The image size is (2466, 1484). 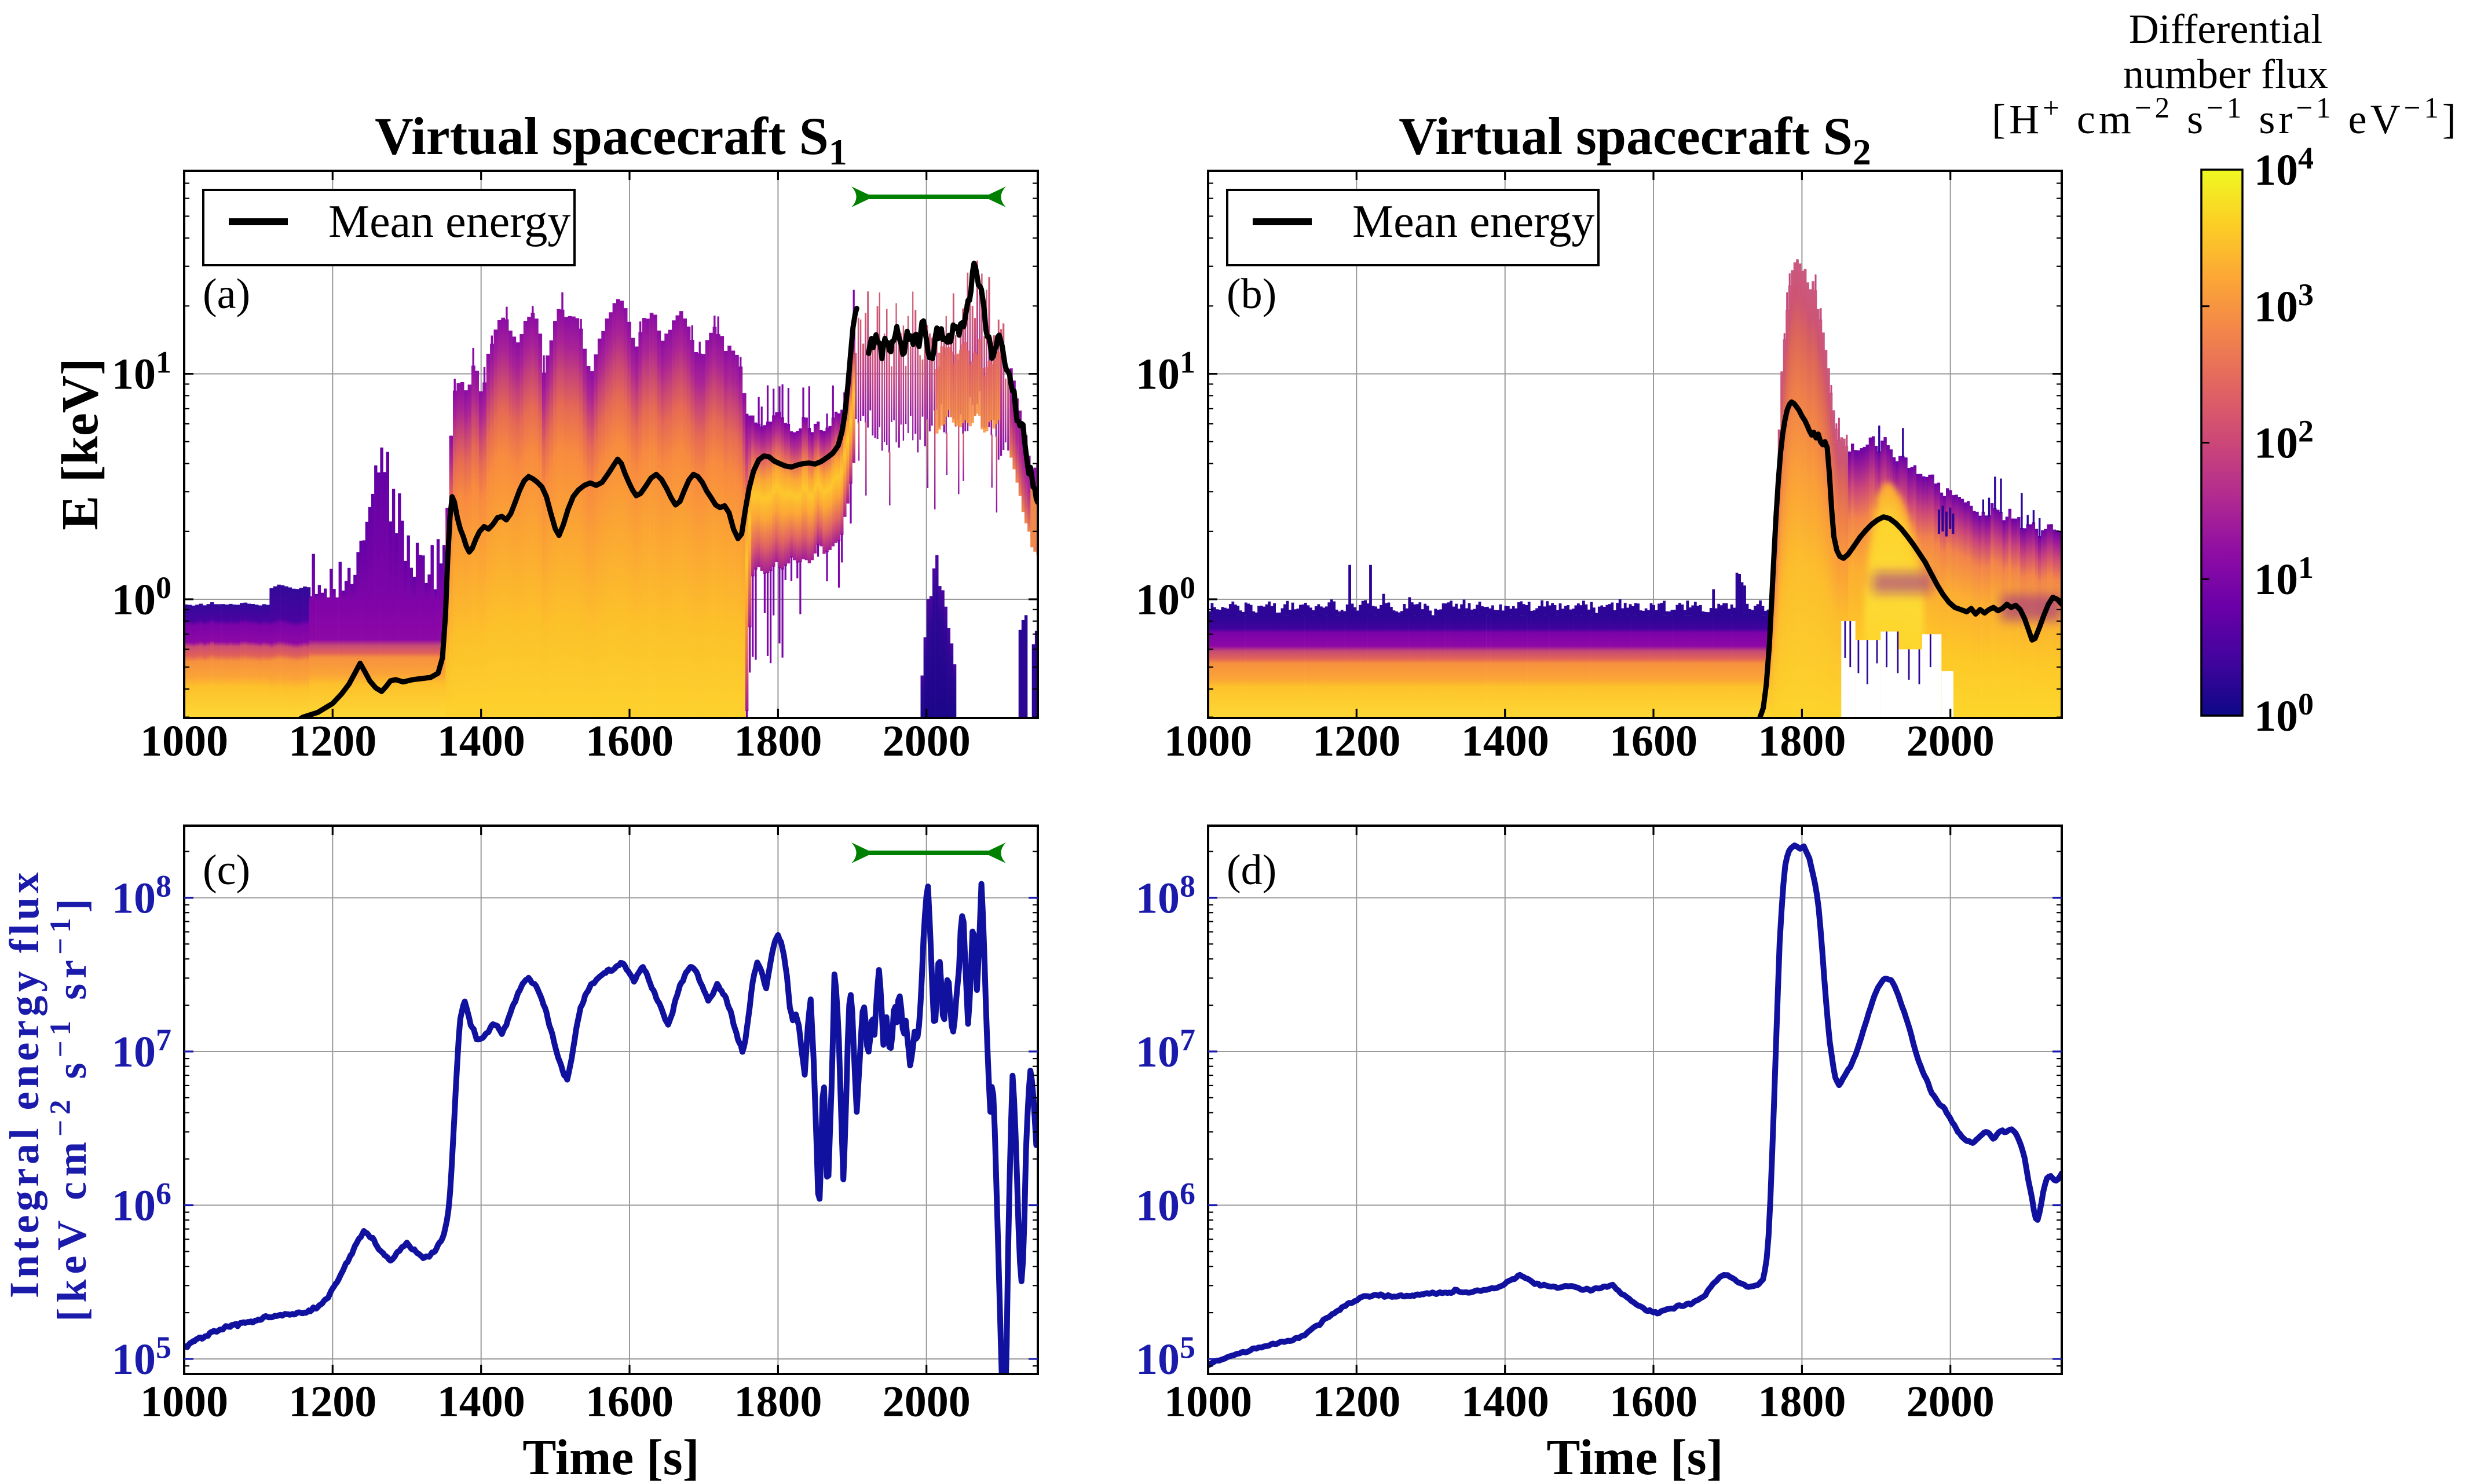 I want to click on svg-text: Virtual spacecraft S2, so click(x=1635, y=140).